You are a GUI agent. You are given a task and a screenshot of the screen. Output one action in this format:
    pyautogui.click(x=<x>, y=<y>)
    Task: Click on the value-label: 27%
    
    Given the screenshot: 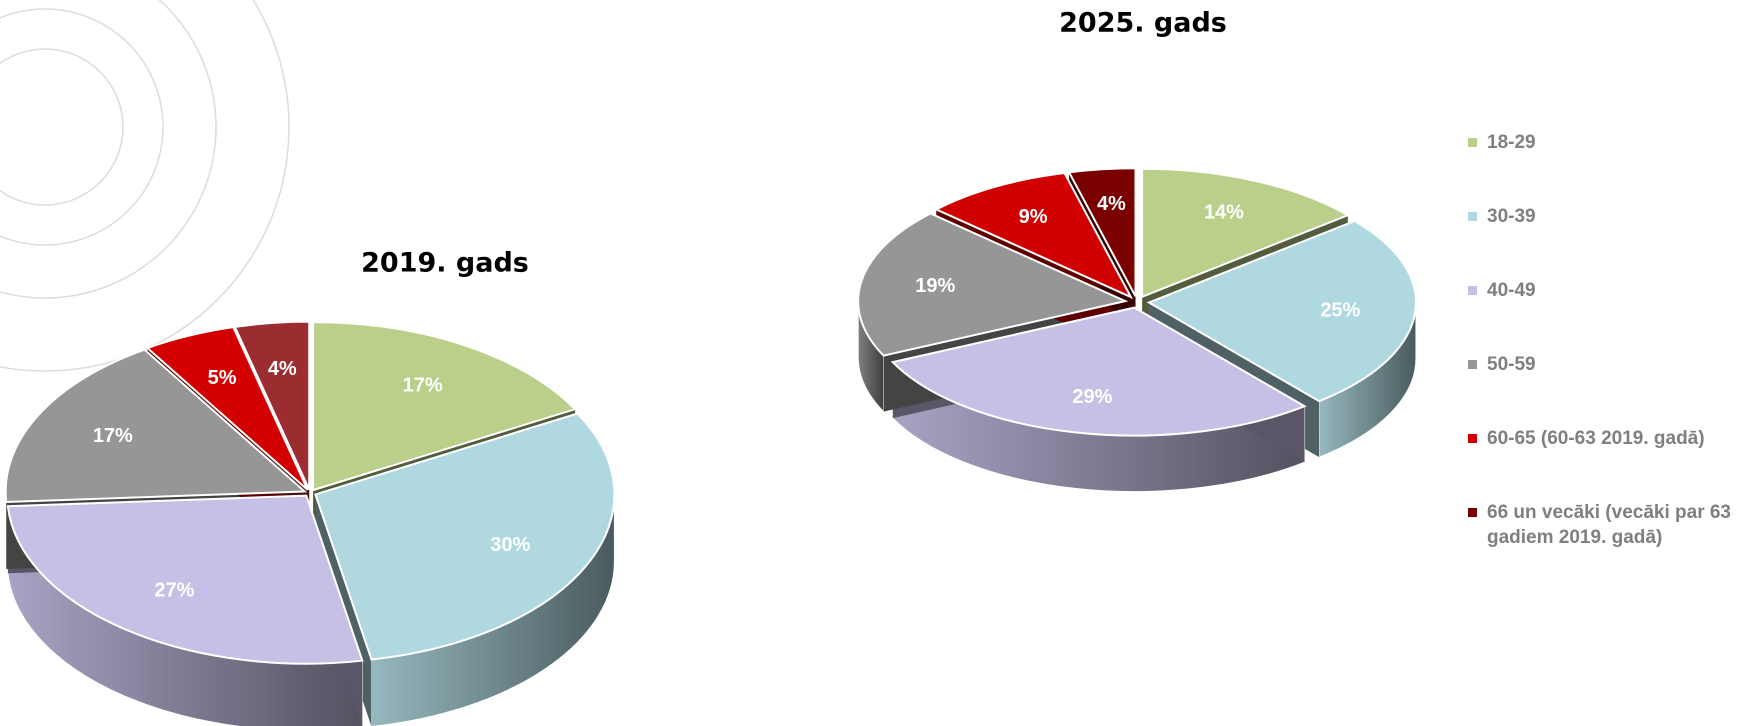 What is the action you would take?
    pyautogui.click(x=174, y=591)
    